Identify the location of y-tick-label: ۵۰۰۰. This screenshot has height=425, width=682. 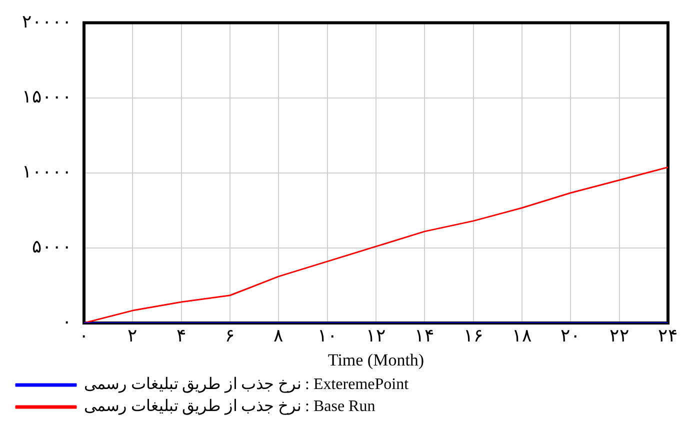
(52, 246).